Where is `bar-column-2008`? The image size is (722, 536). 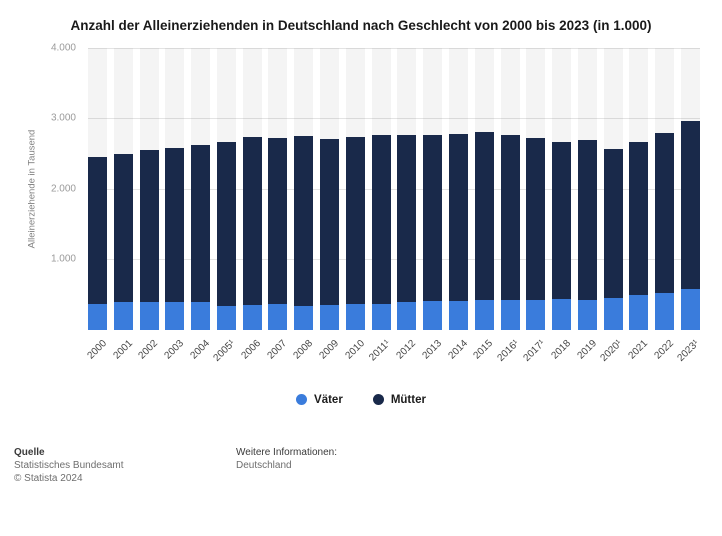 bar-column-2008 is located at coordinates (304, 188).